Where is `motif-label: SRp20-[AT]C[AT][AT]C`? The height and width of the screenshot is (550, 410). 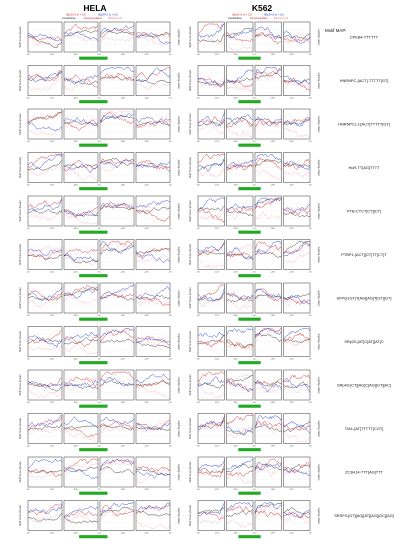 motif-label: SRp20-[AT]C[AT][AT]C is located at coordinates (364, 341).